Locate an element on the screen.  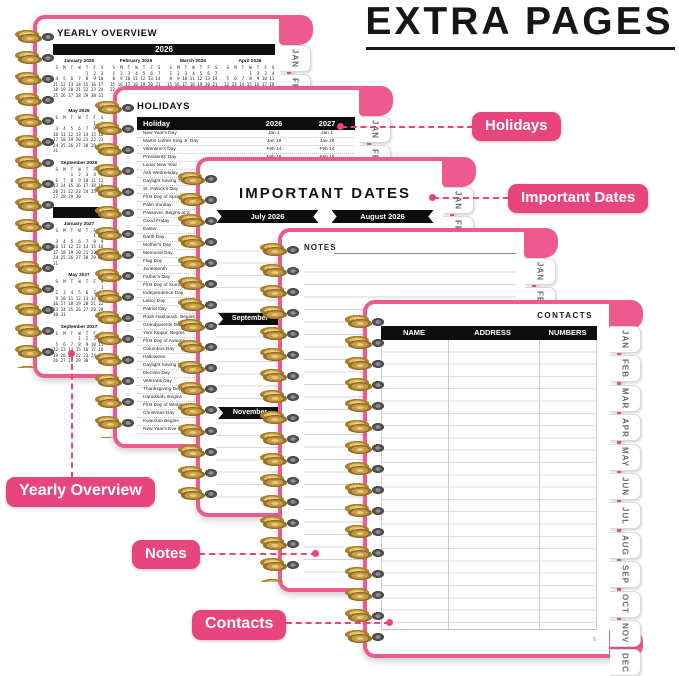
holidays-table-header: Holiday 2026 2027 is located at coordinates (246, 123).